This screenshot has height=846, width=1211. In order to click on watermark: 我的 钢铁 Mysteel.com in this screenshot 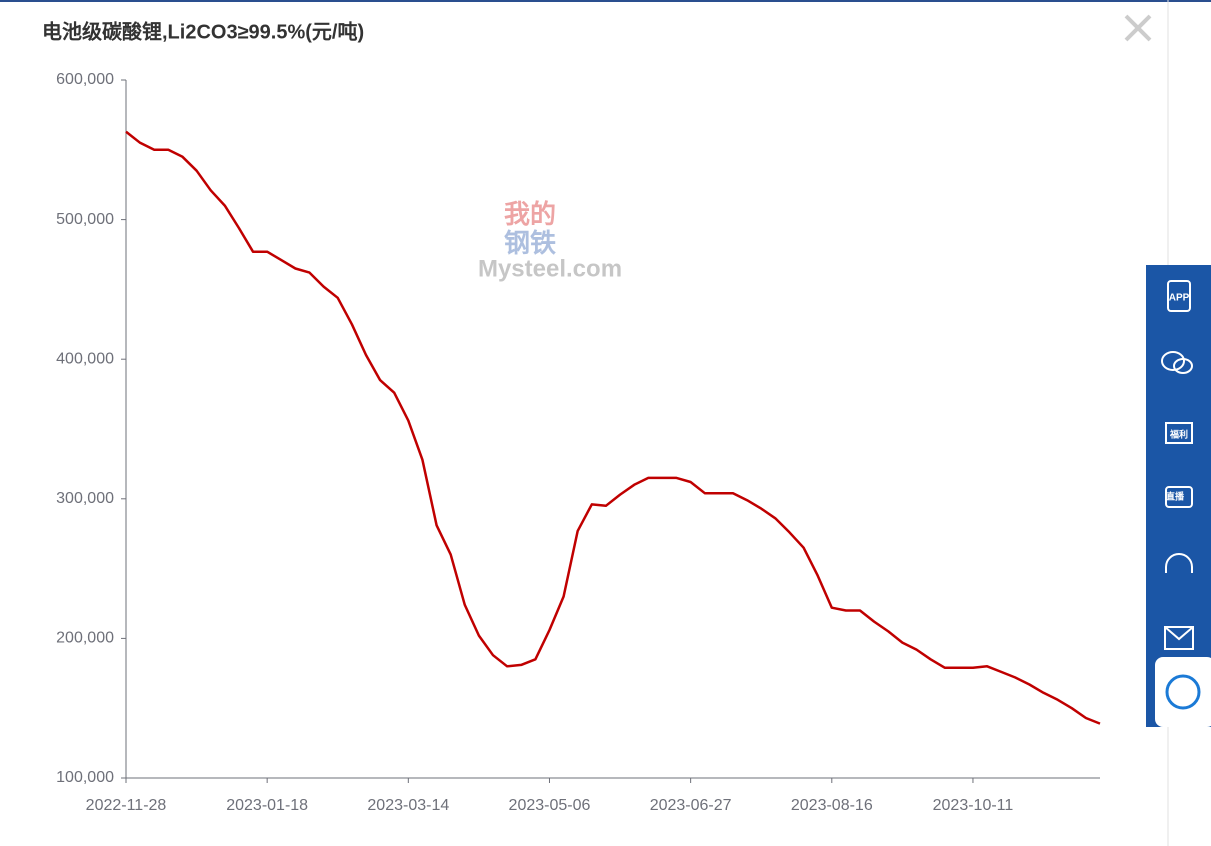, I will do `click(550, 240)`.